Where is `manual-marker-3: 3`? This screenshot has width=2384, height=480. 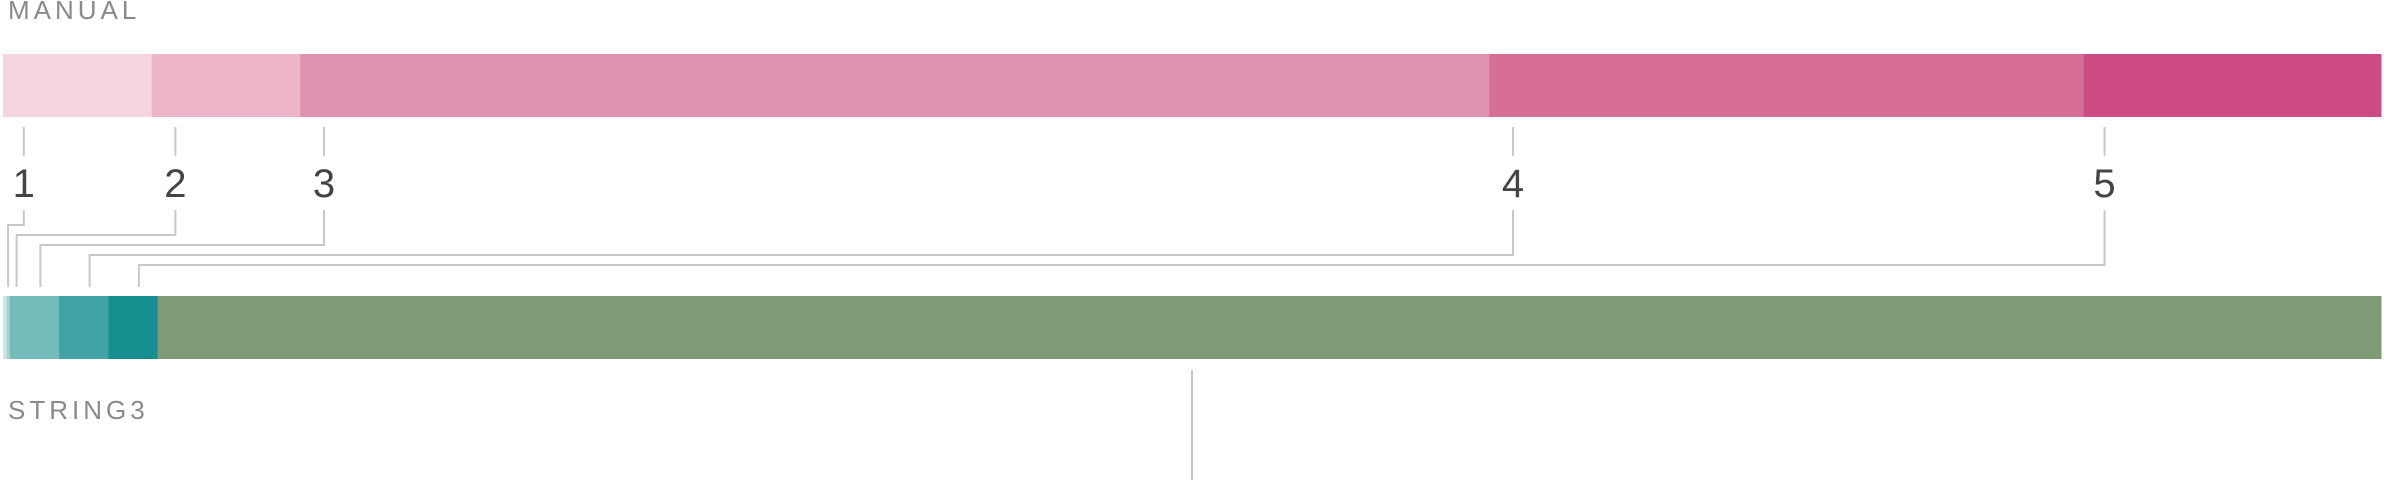
manual-marker-3: 3 is located at coordinates (324, 184).